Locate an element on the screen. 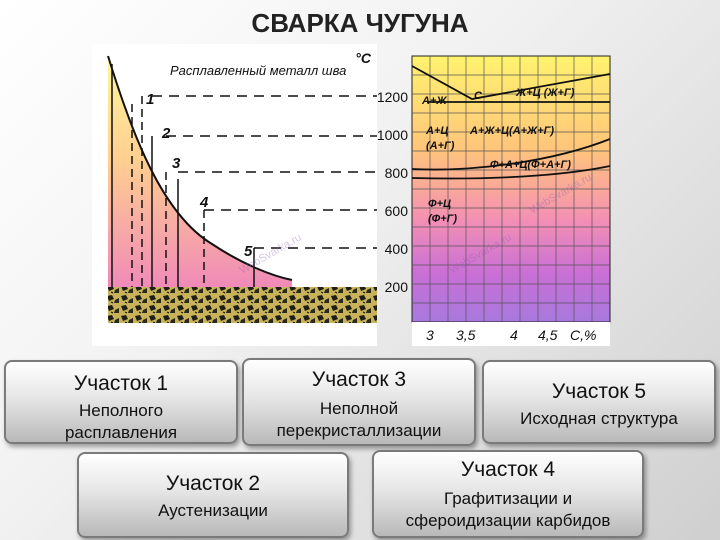  zone-number-3: 3 is located at coordinates (176, 163).